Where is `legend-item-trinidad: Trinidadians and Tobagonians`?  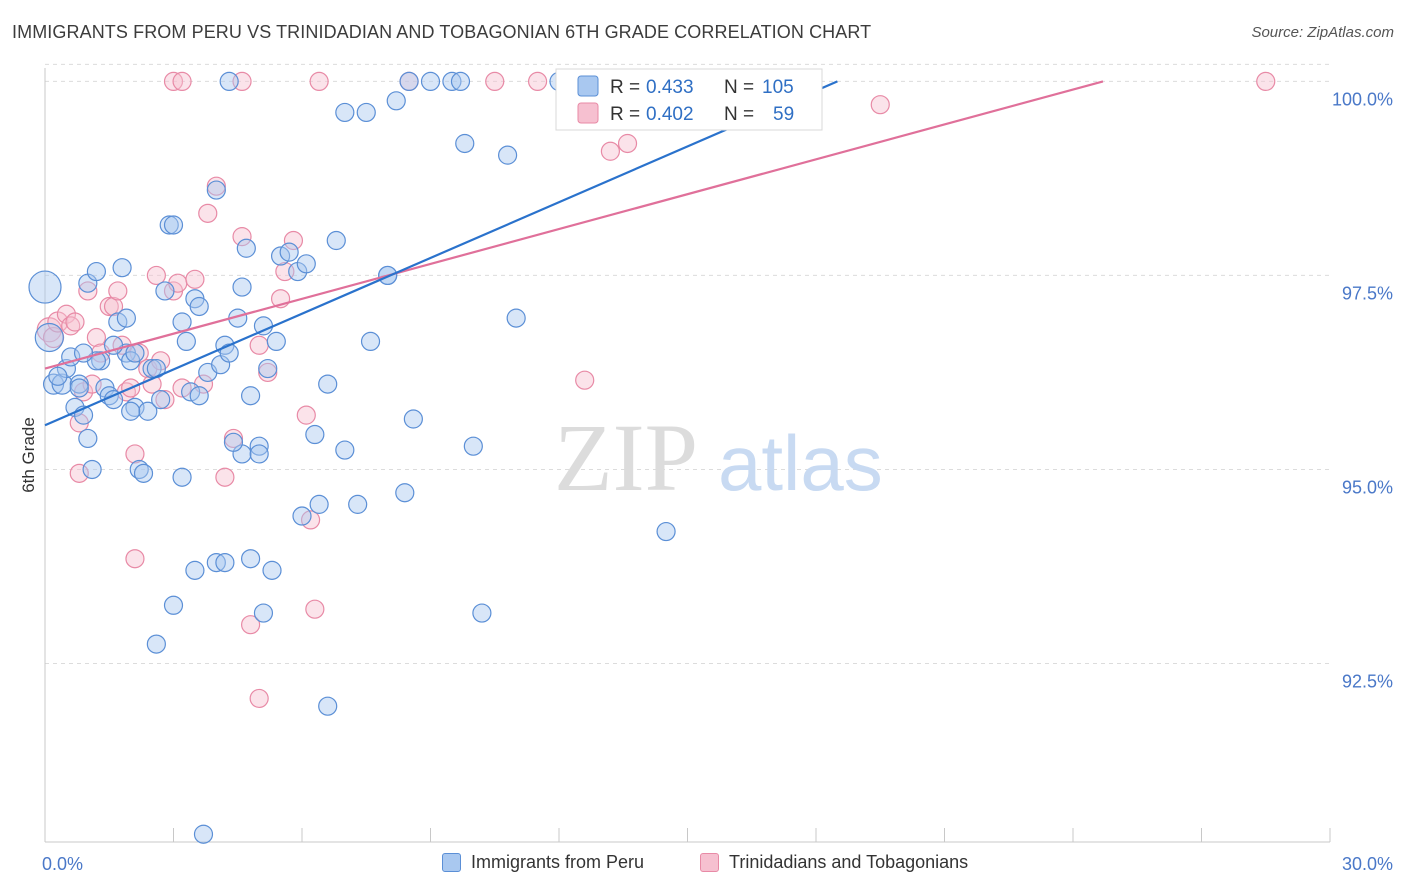
legend-item-trinidad: Trinidadians and Tobagonians is located at coordinates (834, 862).